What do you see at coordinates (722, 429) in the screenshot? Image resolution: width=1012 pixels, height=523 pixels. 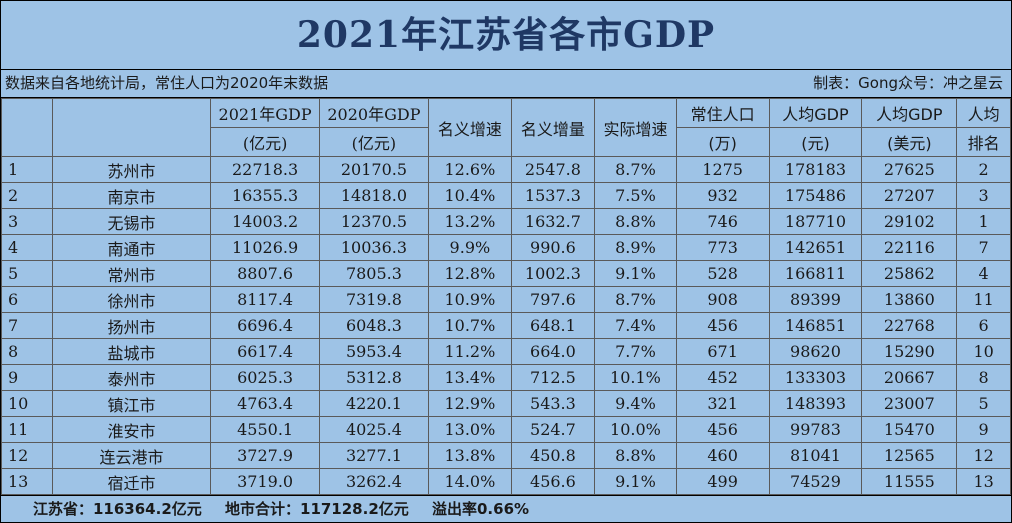 I see `cell-population: 456` at bounding box center [722, 429].